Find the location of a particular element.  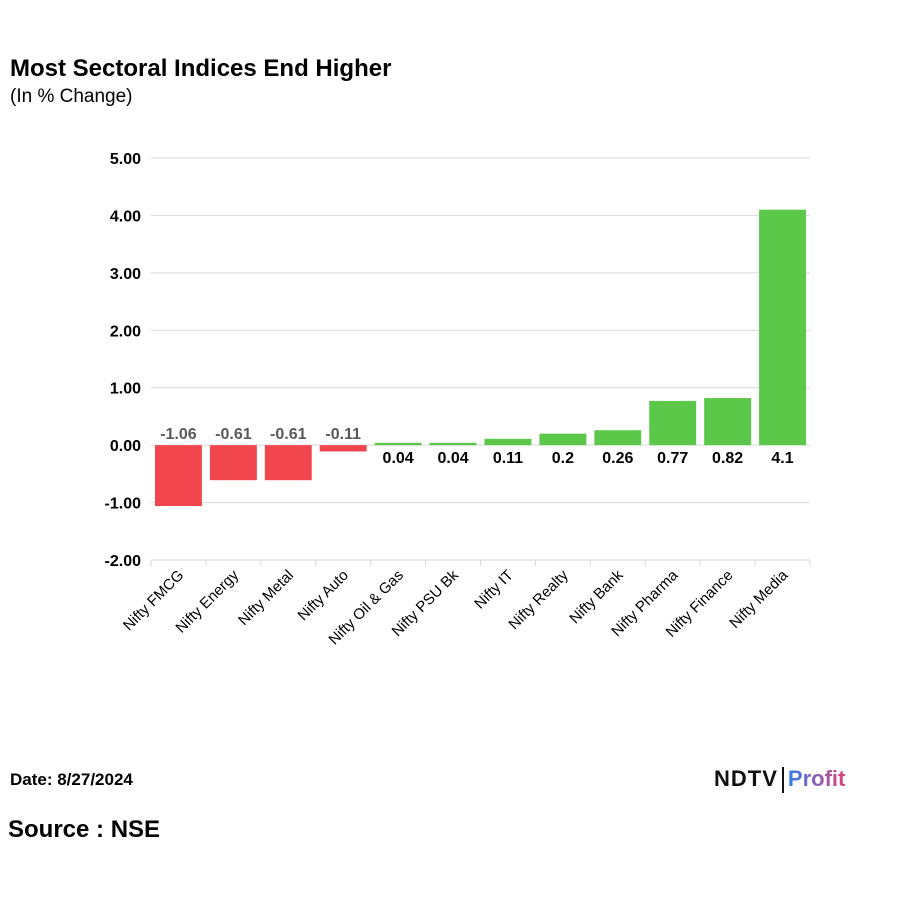

x-tick-label: Nifty Metal is located at coordinates (266, 598).